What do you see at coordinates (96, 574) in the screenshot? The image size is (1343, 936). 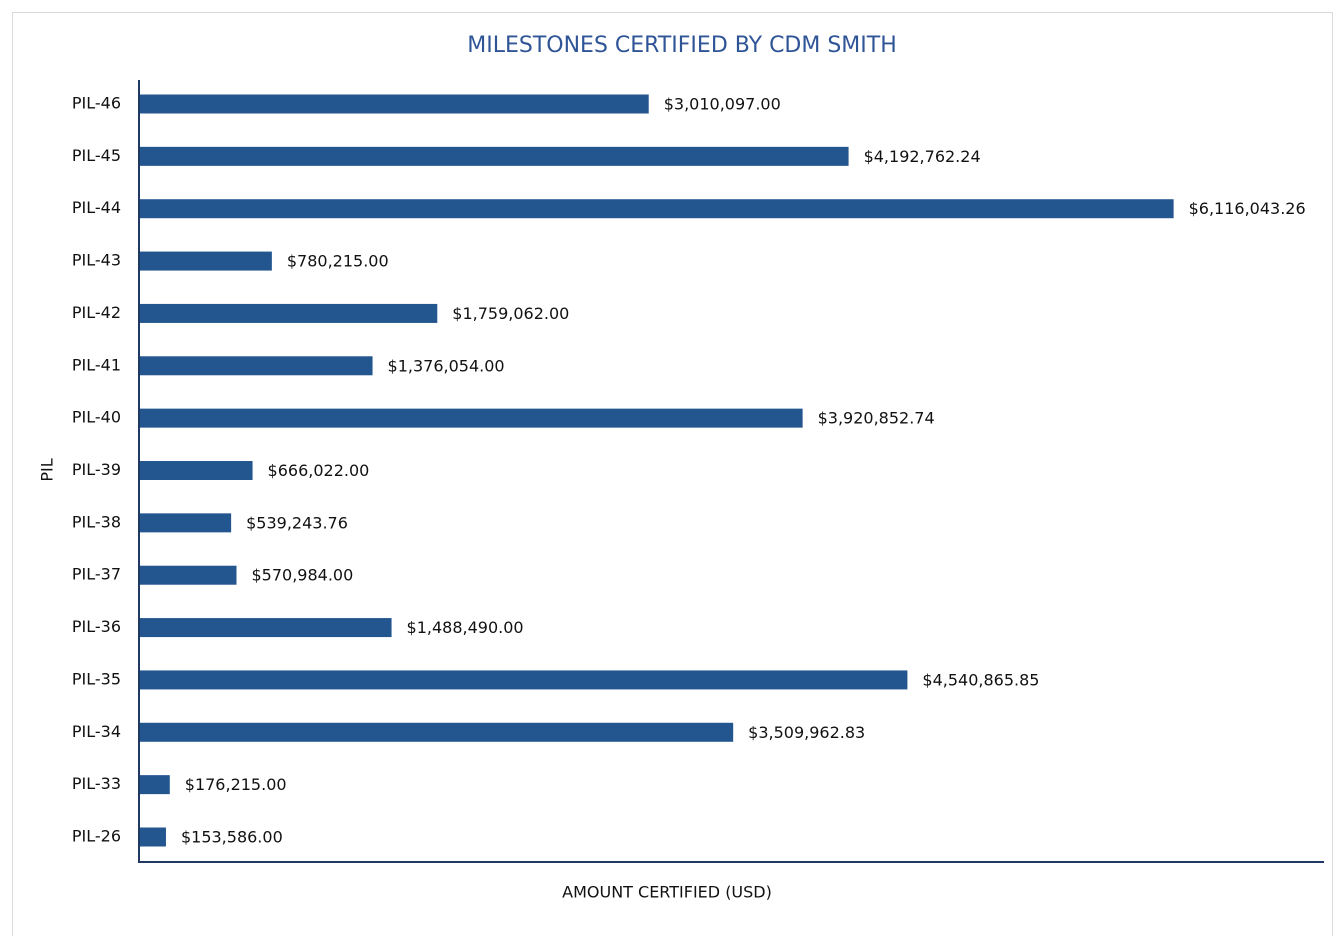 I see `y-tick-label: PIL-37` at bounding box center [96, 574].